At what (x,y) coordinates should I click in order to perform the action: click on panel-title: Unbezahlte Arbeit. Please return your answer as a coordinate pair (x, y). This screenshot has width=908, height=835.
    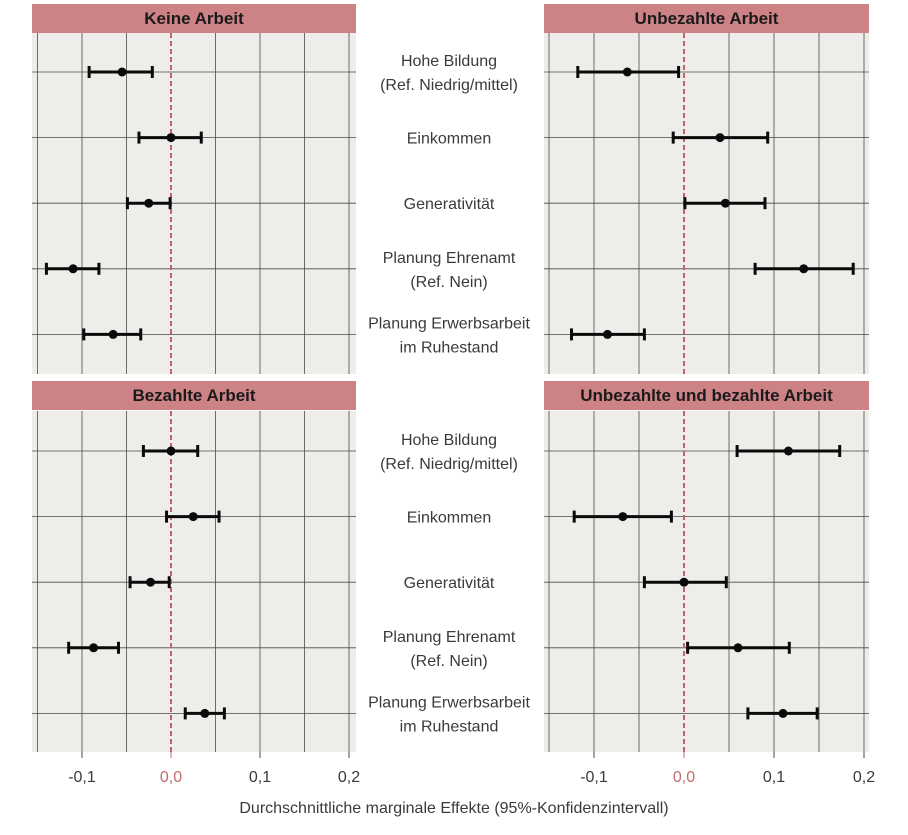
    Looking at the image, I should click on (707, 18).